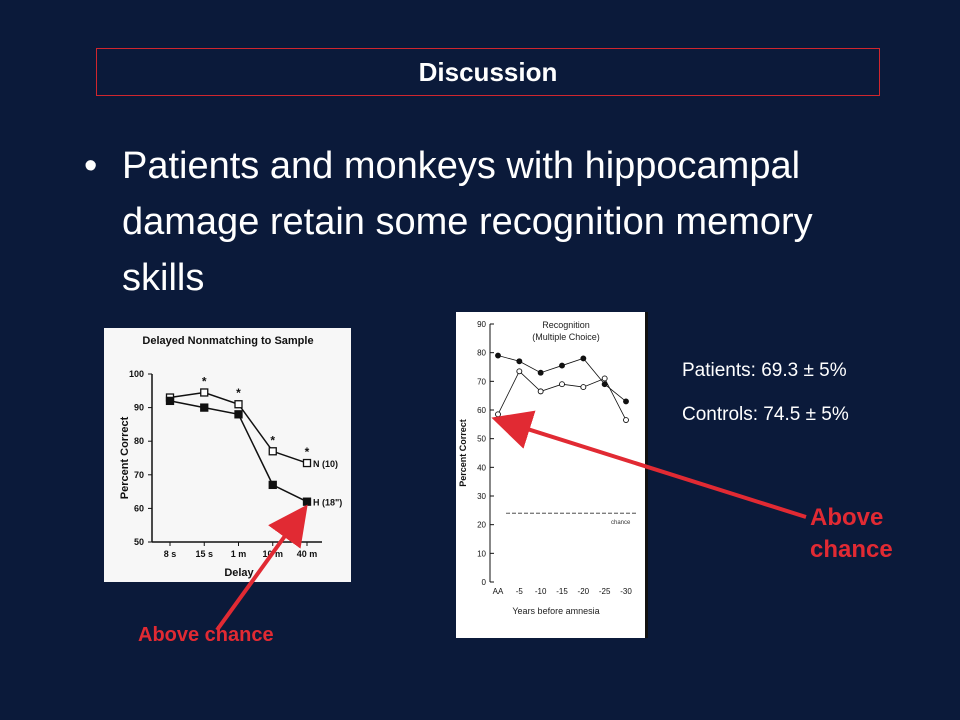  What do you see at coordinates (566, 337) in the screenshot?
I see `chart-subtitle: (Multiple Choice)` at bounding box center [566, 337].